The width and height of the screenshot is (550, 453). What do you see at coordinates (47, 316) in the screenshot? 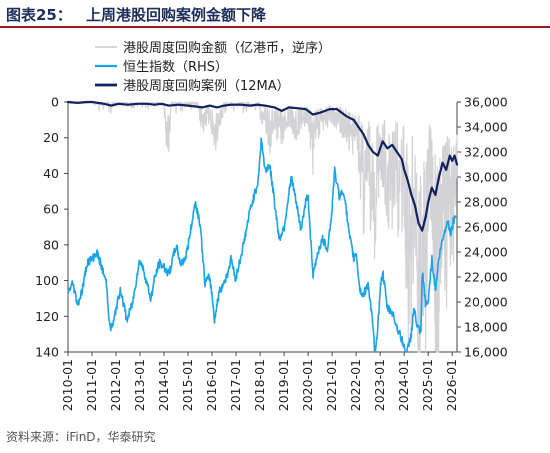
I see `y-left-tick-label: 120` at bounding box center [47, 316].